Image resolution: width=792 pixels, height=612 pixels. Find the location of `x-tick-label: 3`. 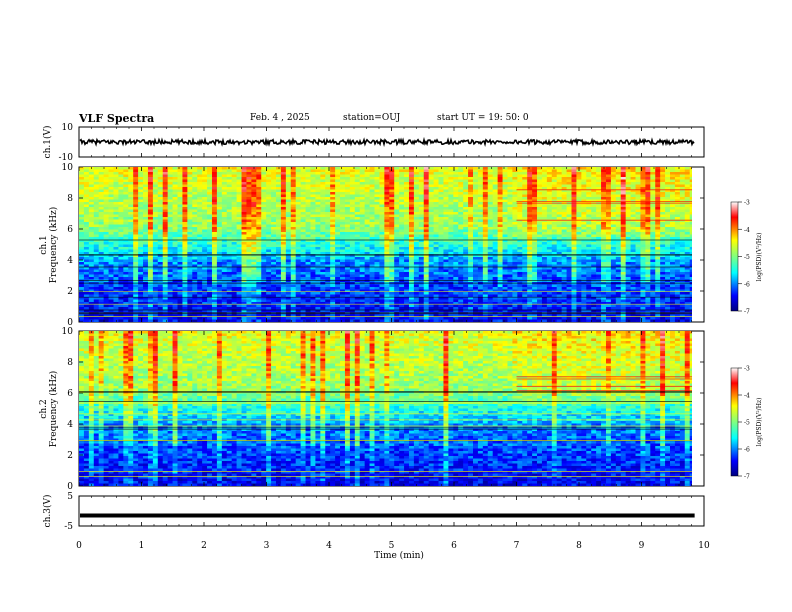

x-tick-label: 3 is located at coordinates (267, 546).